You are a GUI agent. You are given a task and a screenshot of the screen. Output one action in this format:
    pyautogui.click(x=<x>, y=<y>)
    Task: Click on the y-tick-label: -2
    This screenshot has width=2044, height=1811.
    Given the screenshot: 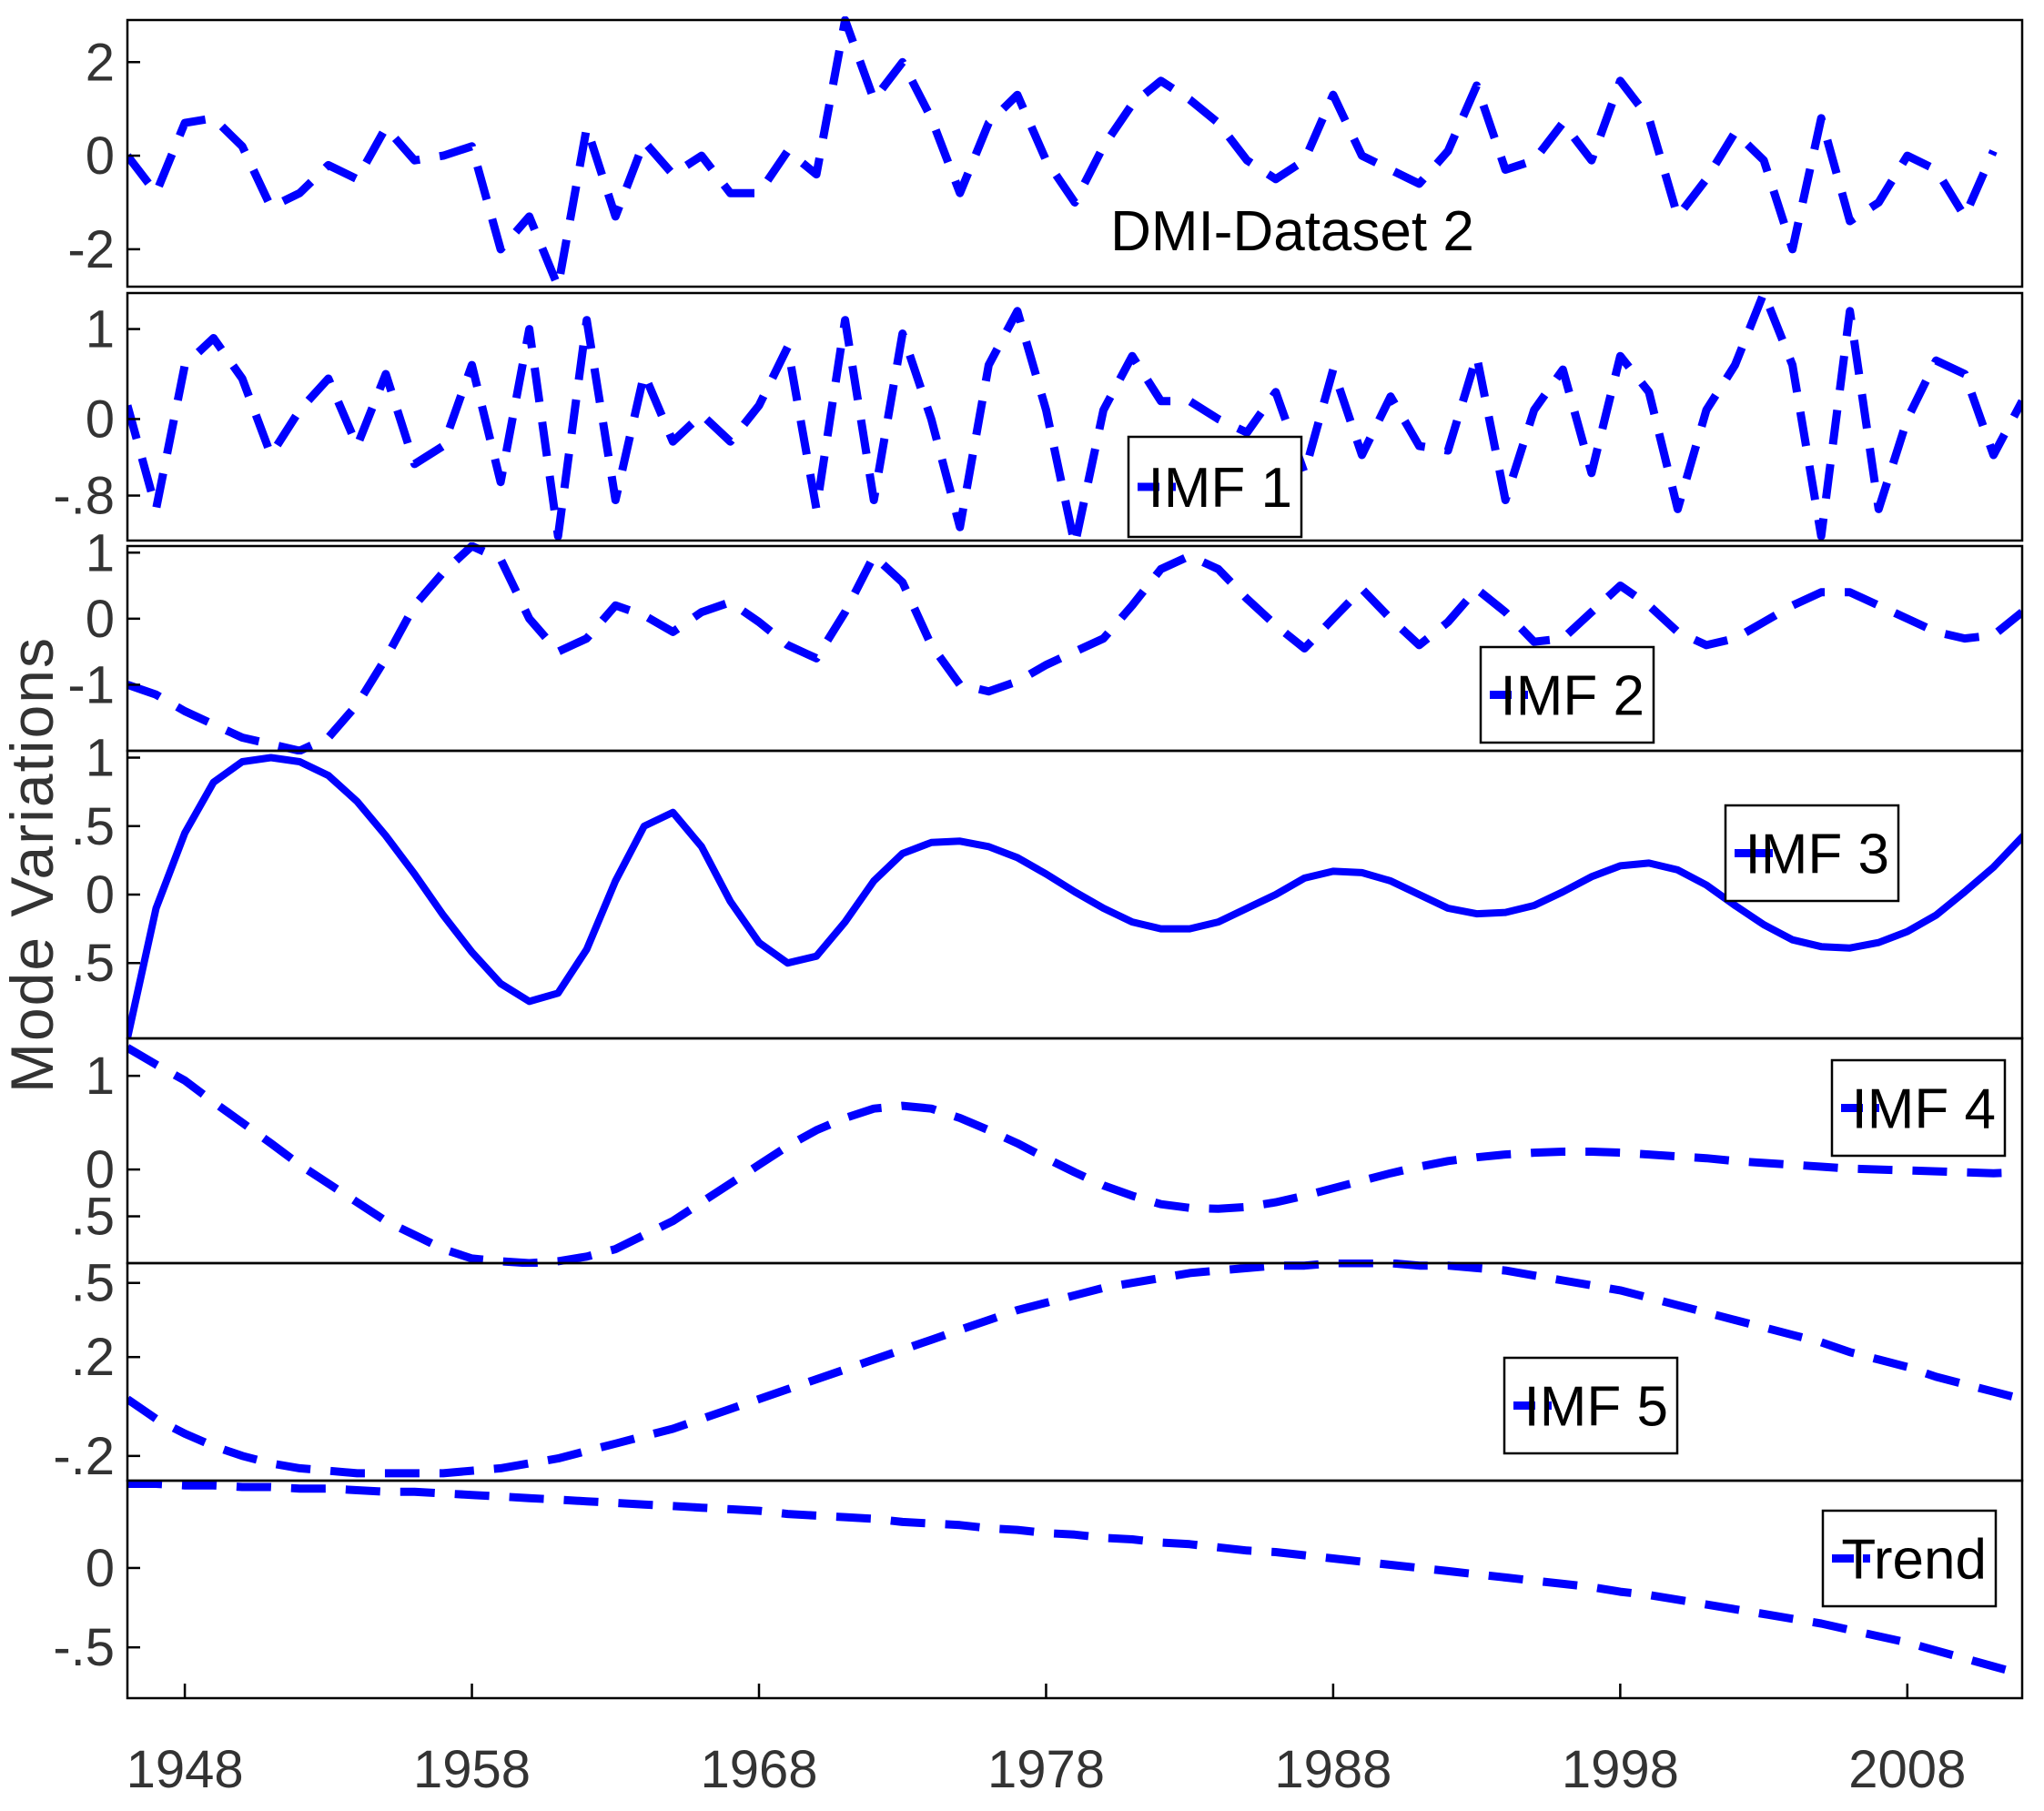 What is the action you would take?
    pyautogui.click(x=91, y=249)
    